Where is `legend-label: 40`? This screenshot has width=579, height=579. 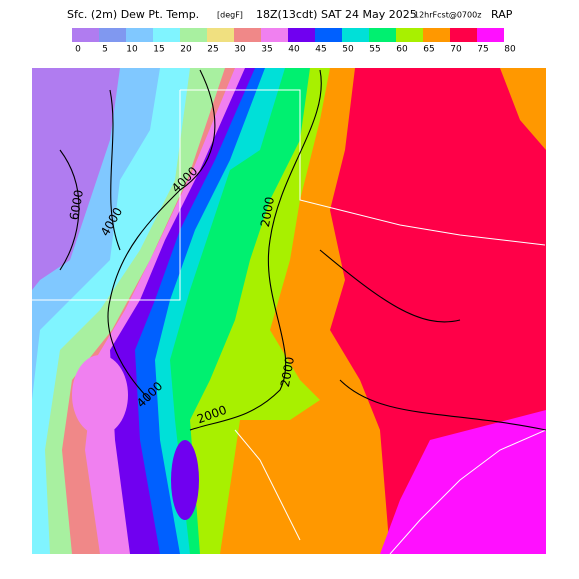 legend-label: 40 is located at coordinates (294, 50).